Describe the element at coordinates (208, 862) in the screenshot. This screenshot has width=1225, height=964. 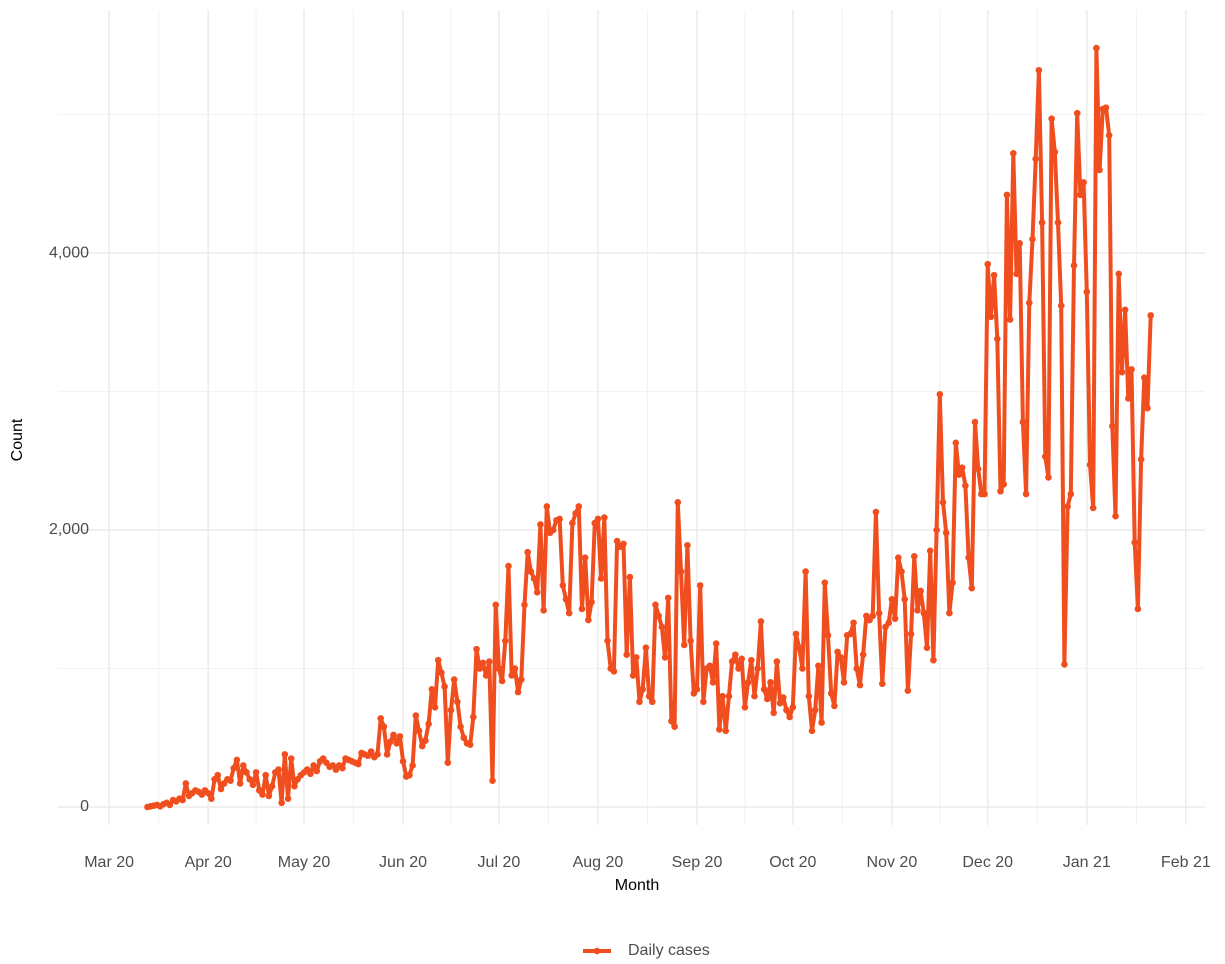
I see `x-tick-label: Apr 20` at that location.